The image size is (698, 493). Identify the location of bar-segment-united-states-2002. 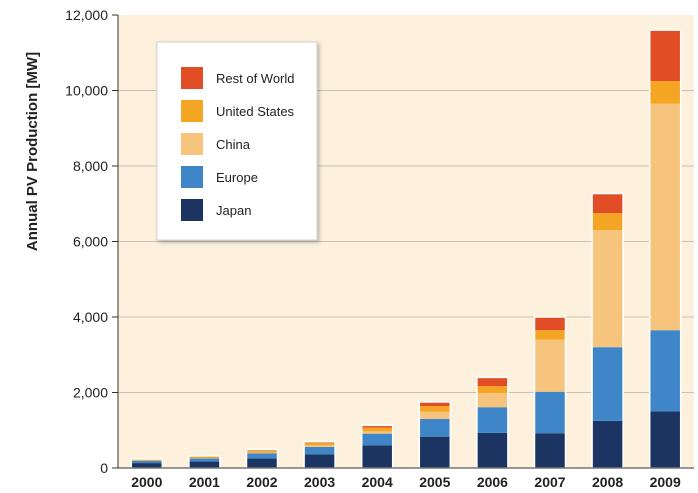
(262, 451).